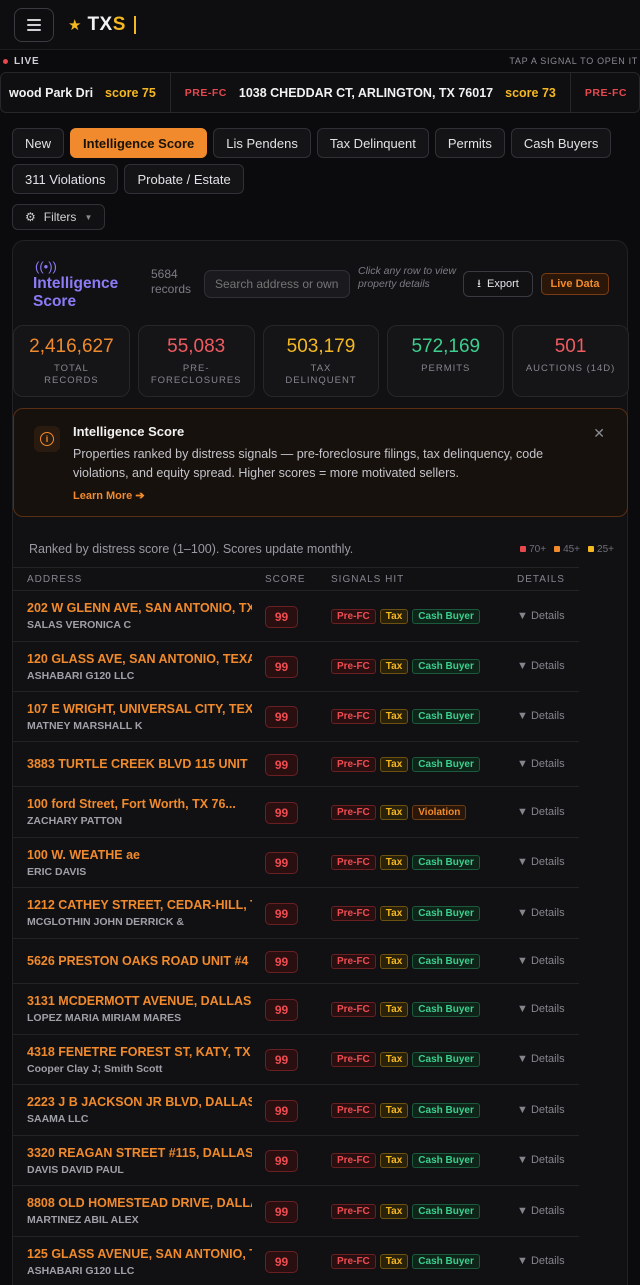 This screenshot has width=640, height=1285. Describe the element at coordinates (139, 709) in the screenshot. I see `row-address: 107 E WRIGHT, UNIVERSAL CITY, TEXAS` at that location.